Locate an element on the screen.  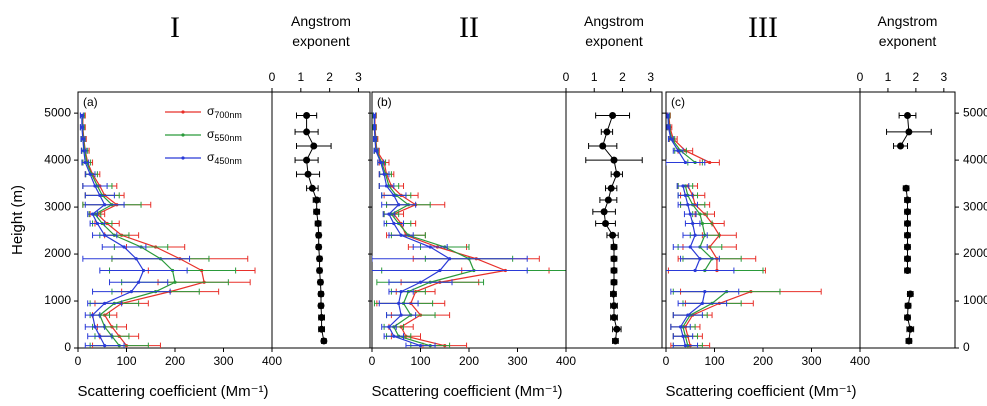
panel-title: II is located at coordinates (469, 27).